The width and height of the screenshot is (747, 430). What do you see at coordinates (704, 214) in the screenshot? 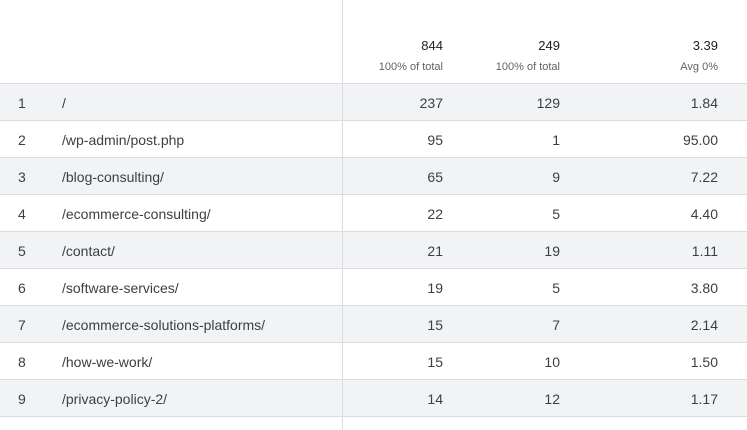
I see `cell-col3: 4.40` at bounding box center [704, 214].